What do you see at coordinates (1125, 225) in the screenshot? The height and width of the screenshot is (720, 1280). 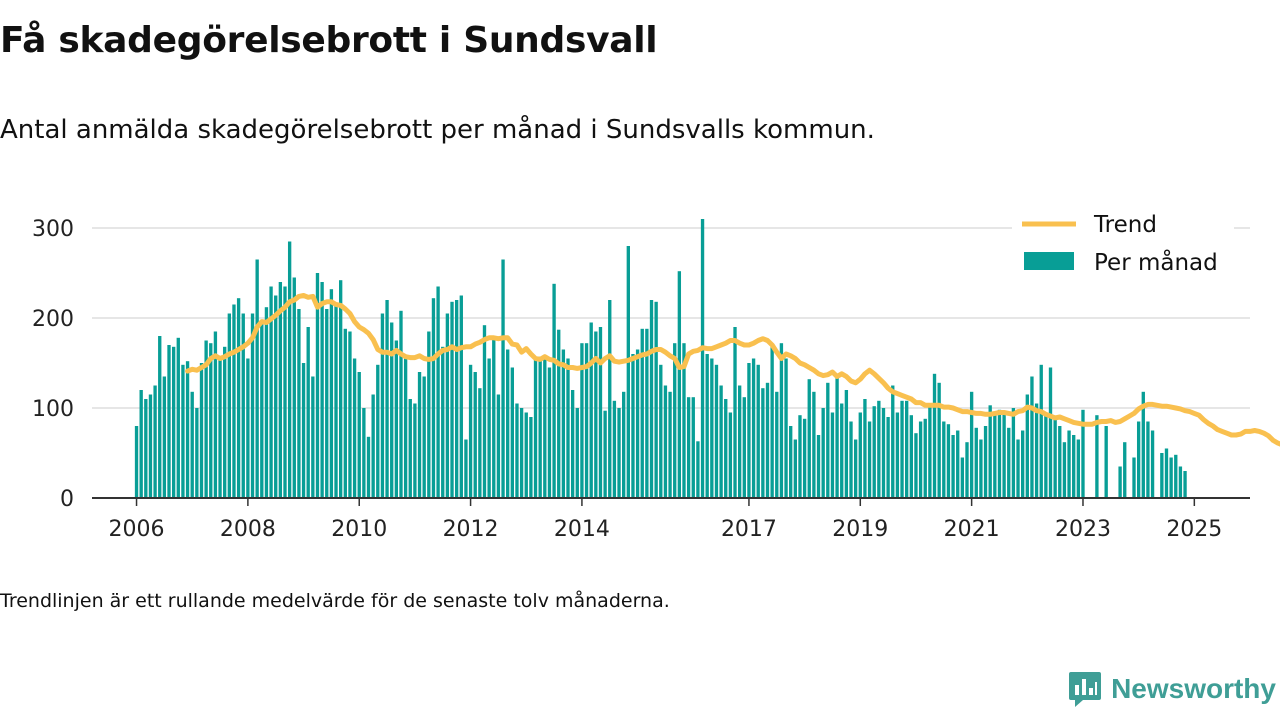 I see `legend-label-trend: Trend` at bounding box center [1125, 225].